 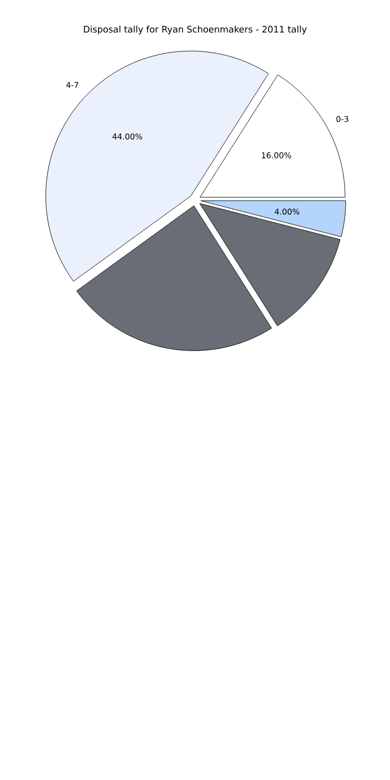 I want to click on data-label: 16.00%, so click(x=277, y=155).